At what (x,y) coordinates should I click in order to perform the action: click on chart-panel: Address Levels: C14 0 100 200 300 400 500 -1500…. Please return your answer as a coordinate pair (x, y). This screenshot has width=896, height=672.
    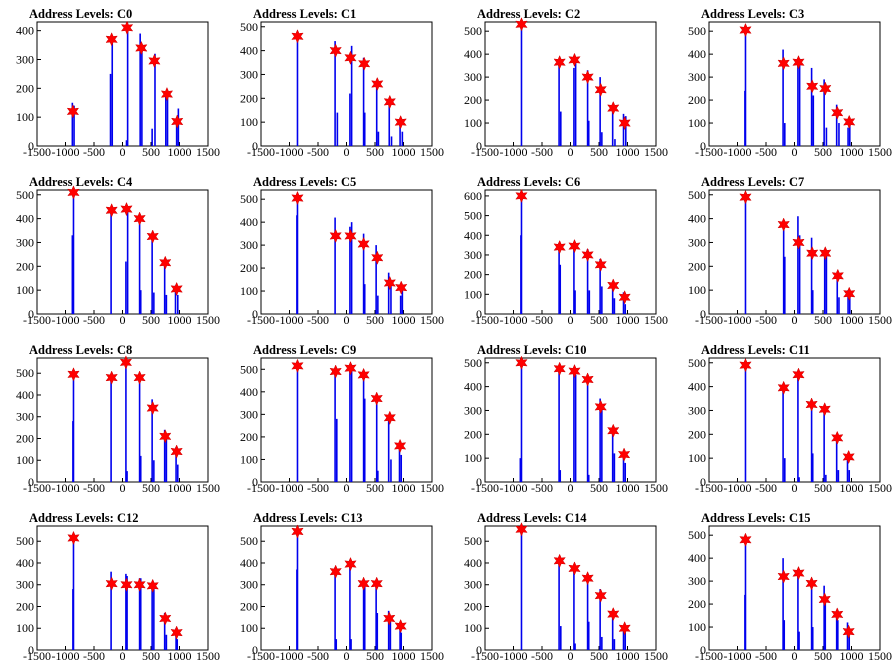
    Looking at the image, I should click on (566, 587).